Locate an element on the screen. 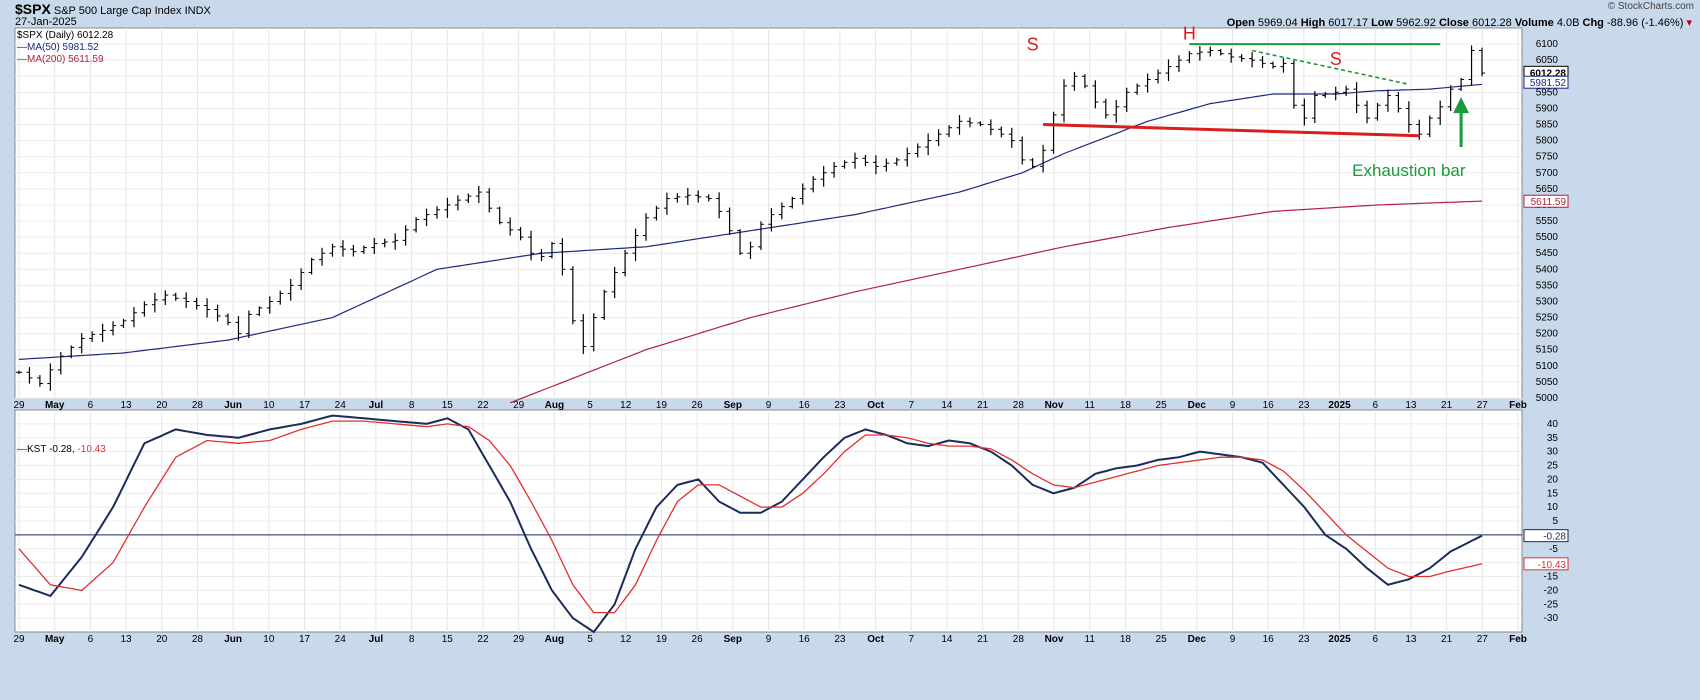  kst-label: KST is located at coordinates (37, 449).